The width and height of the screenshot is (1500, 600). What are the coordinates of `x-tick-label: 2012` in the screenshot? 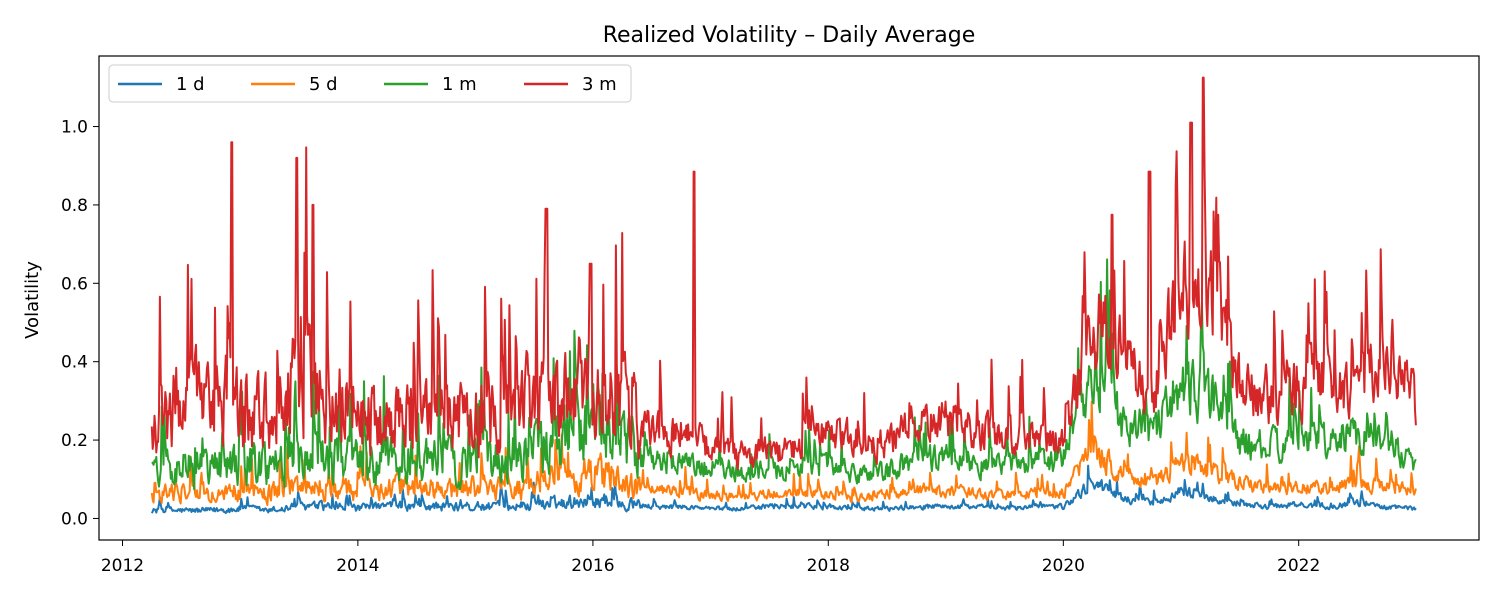 It's located at (122, 566).